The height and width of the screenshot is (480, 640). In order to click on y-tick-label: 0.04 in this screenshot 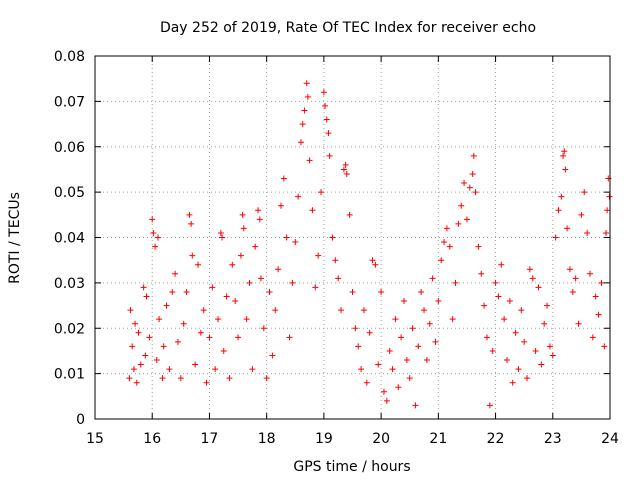, I will do `click(69, 239)`.